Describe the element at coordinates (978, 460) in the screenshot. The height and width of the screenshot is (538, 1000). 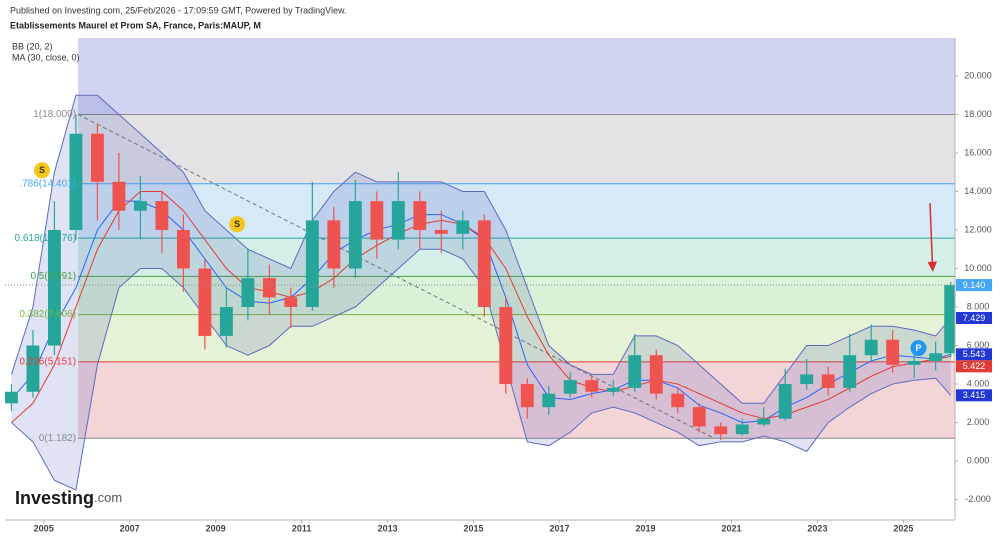
I see `y-tick-label: 0.000` at that location.